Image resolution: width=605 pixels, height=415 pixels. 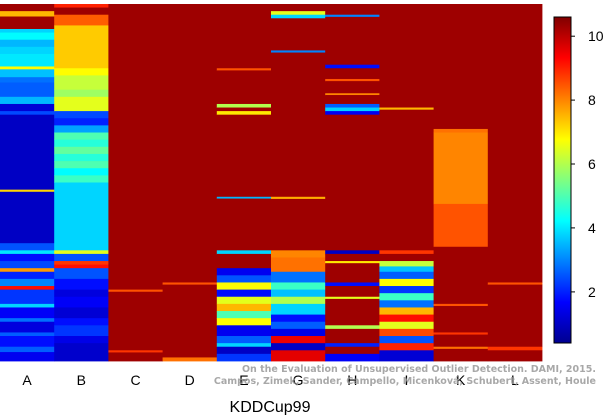 I want to click on x-tick-label: B, so click(x=81, y=380).